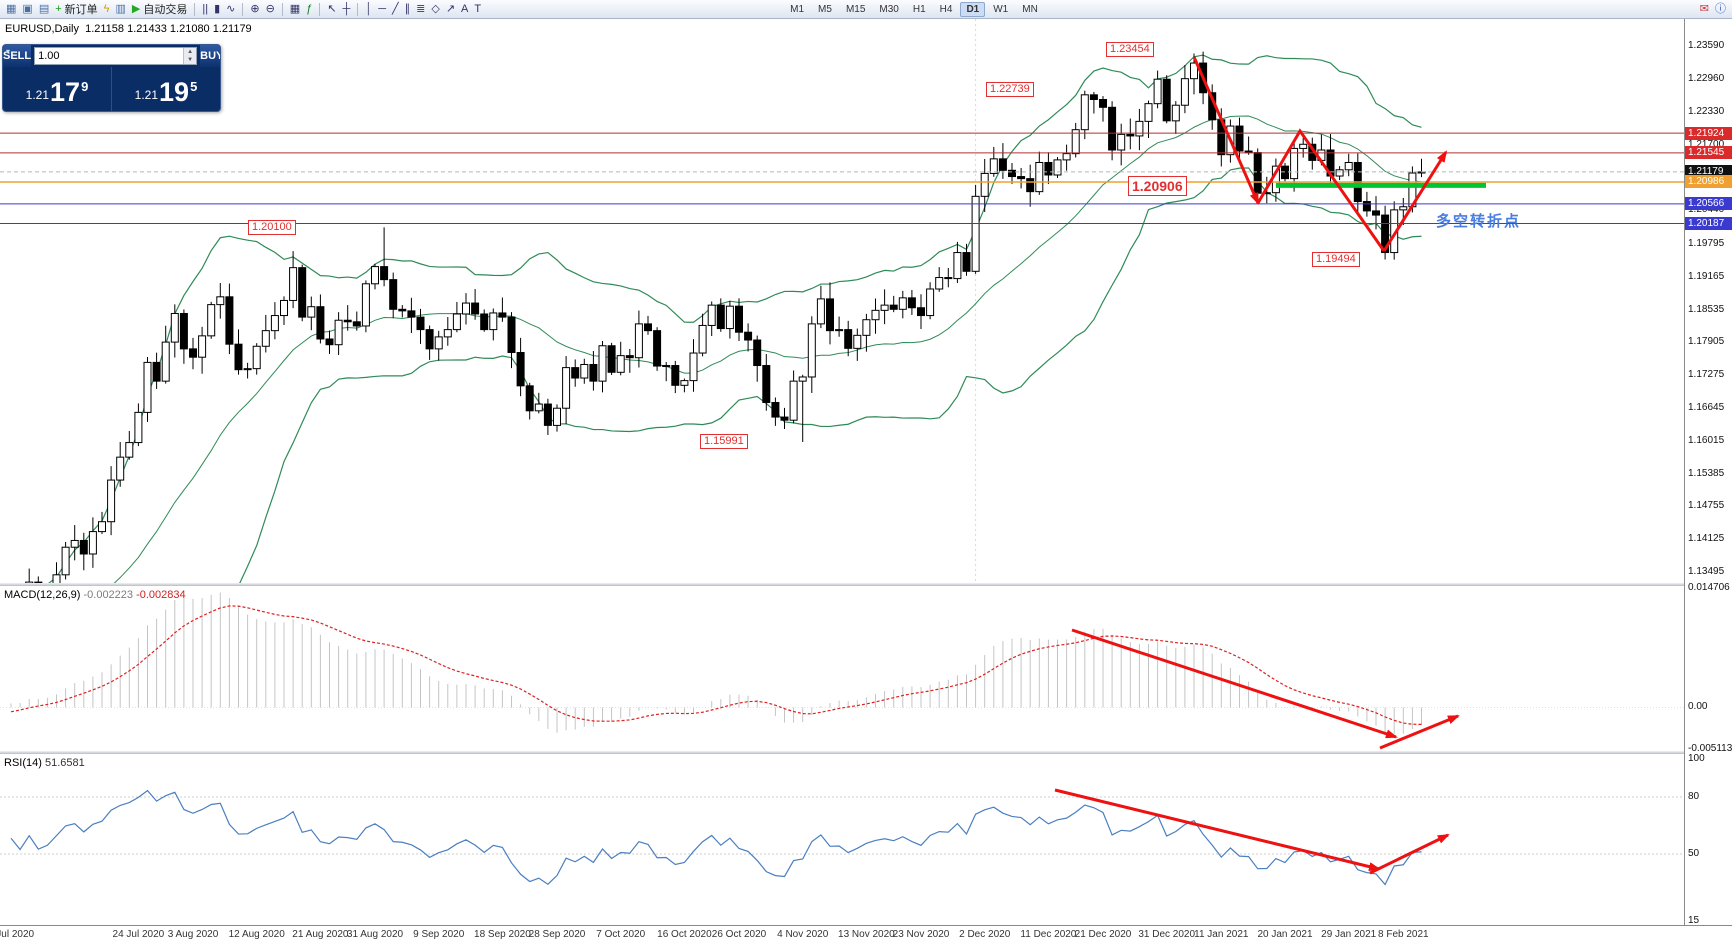 The height and width of the screenshot is (945, 1732). I want to click on price-callout: 1.20100, so click(272, 227).